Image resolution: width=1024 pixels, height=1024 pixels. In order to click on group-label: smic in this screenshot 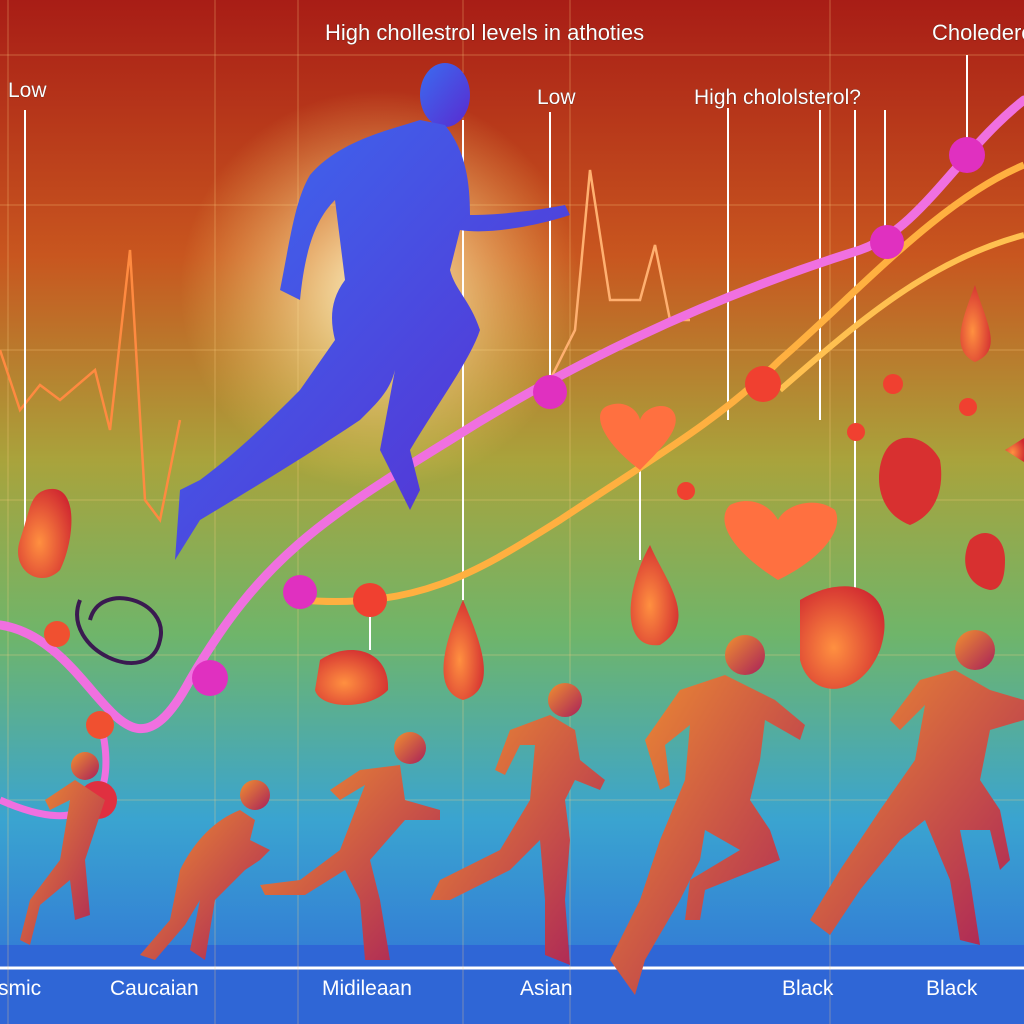, I will do `click(20, 988)`.